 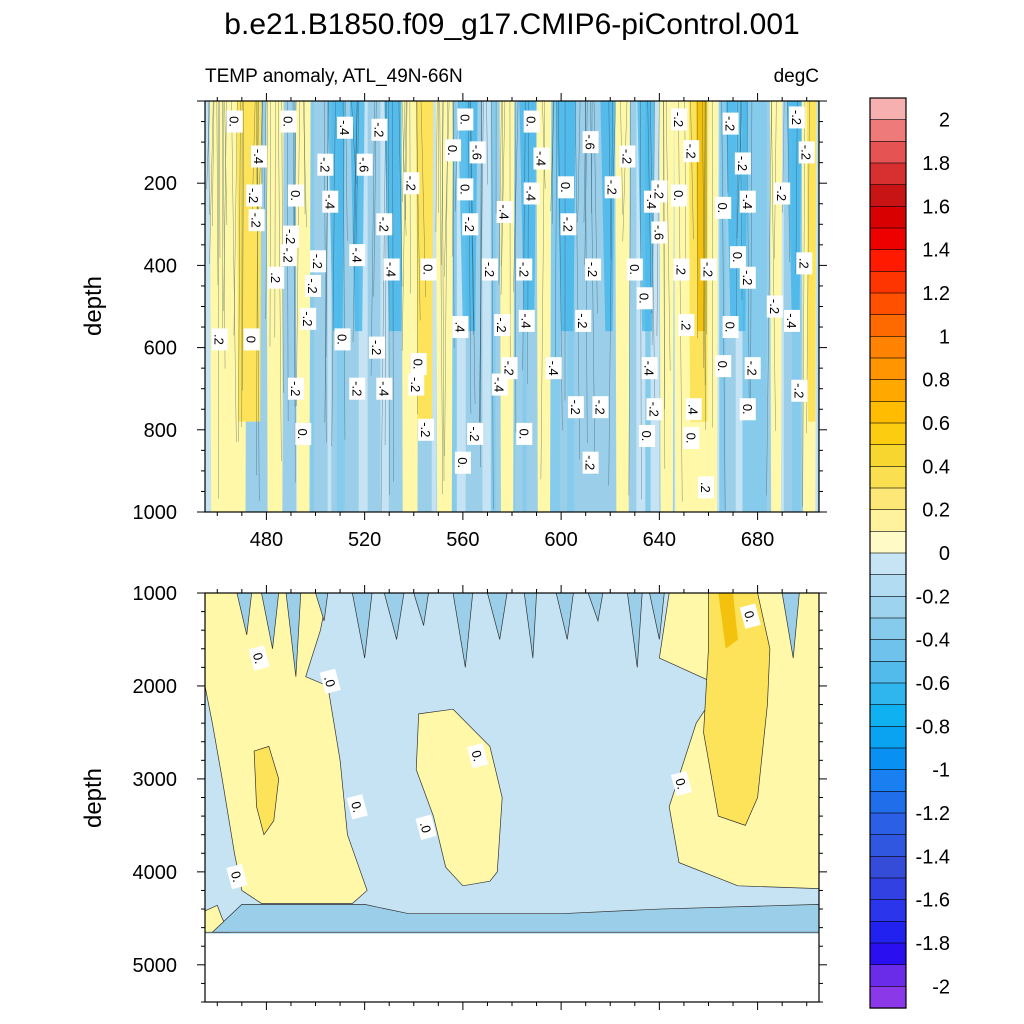 I want to click on y-tick-label: 400, so click(x=160, y=266).